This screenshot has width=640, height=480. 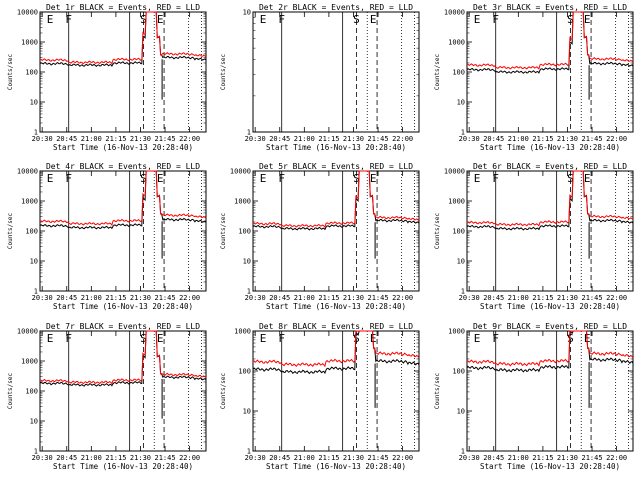 I want to click on chart-title: Det 2r BLACK = Events, RED = LLD, so click(x=336, y=7).